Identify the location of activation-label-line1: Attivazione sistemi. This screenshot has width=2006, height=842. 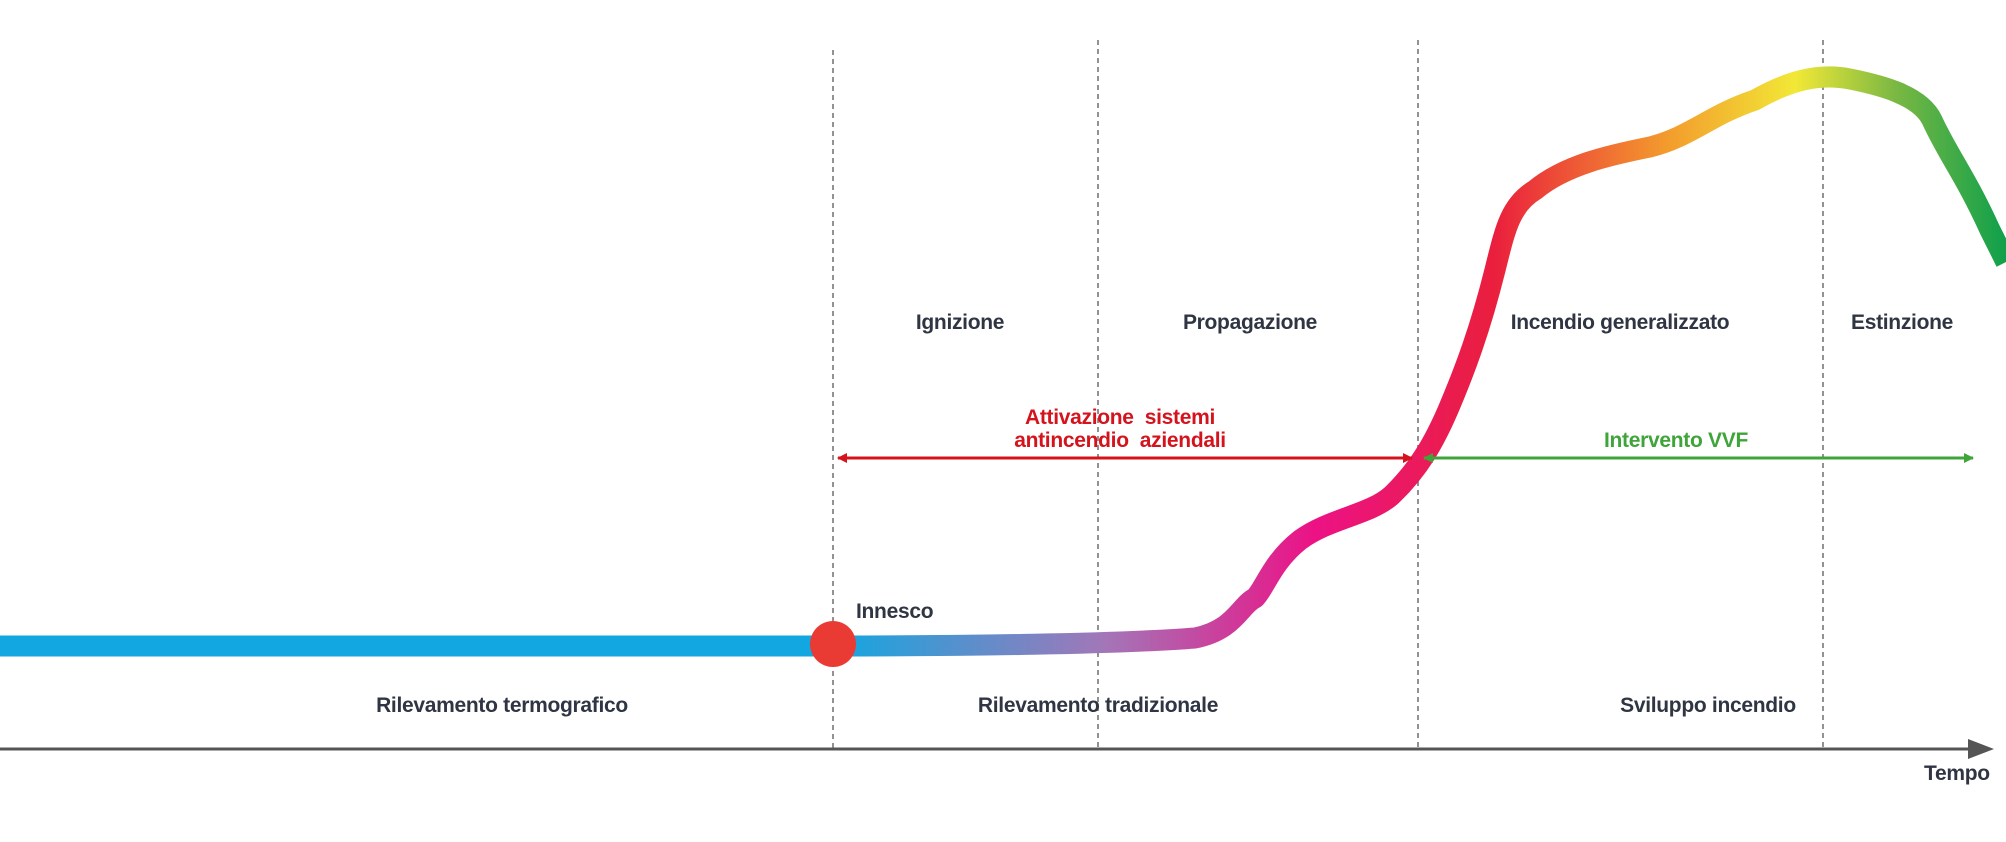
(1120, 417).